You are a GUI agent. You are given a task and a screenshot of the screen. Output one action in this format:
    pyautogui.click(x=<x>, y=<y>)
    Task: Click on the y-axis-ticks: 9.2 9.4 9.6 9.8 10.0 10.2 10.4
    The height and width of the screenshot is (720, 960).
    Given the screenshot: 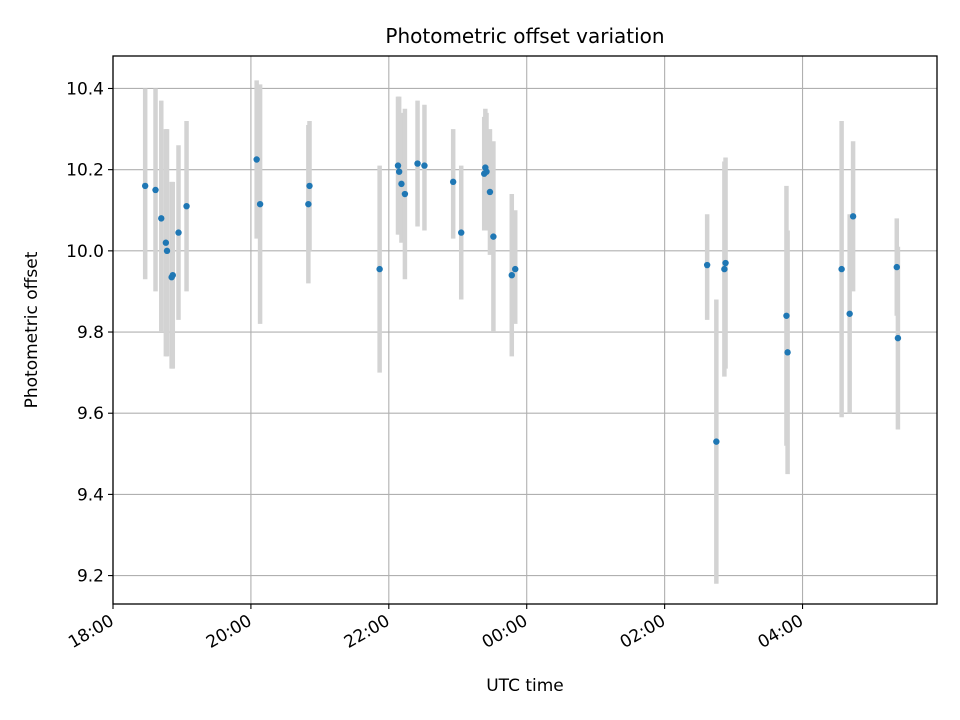 What is the action you would take?
    pyautogui.click(x=89, y=333)
    